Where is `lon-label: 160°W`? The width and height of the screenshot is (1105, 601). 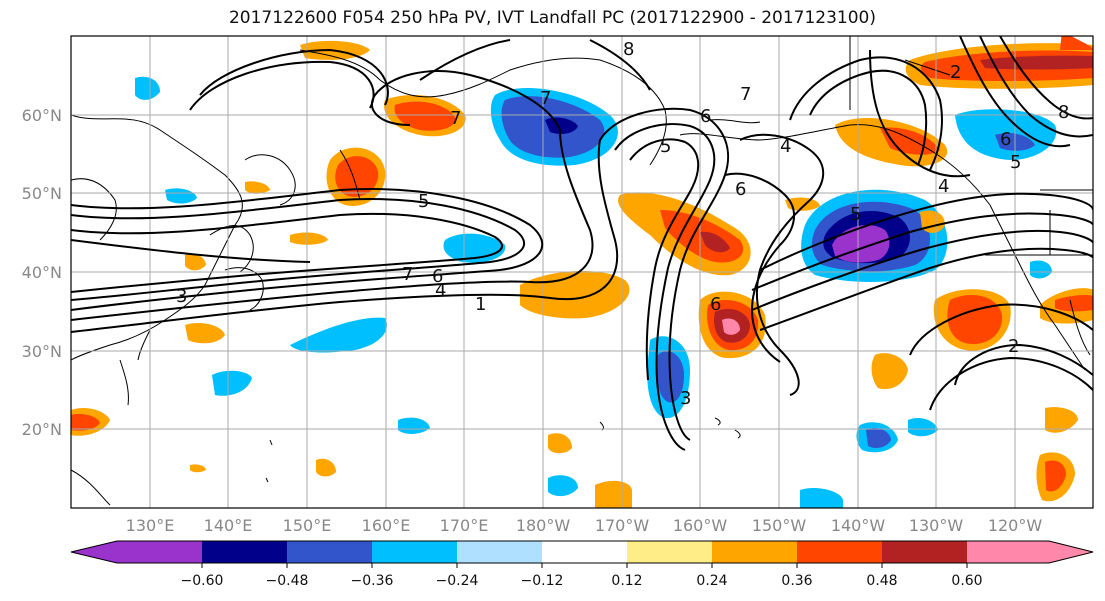 lon-label: 160°W is located at coordinates (700, 525).